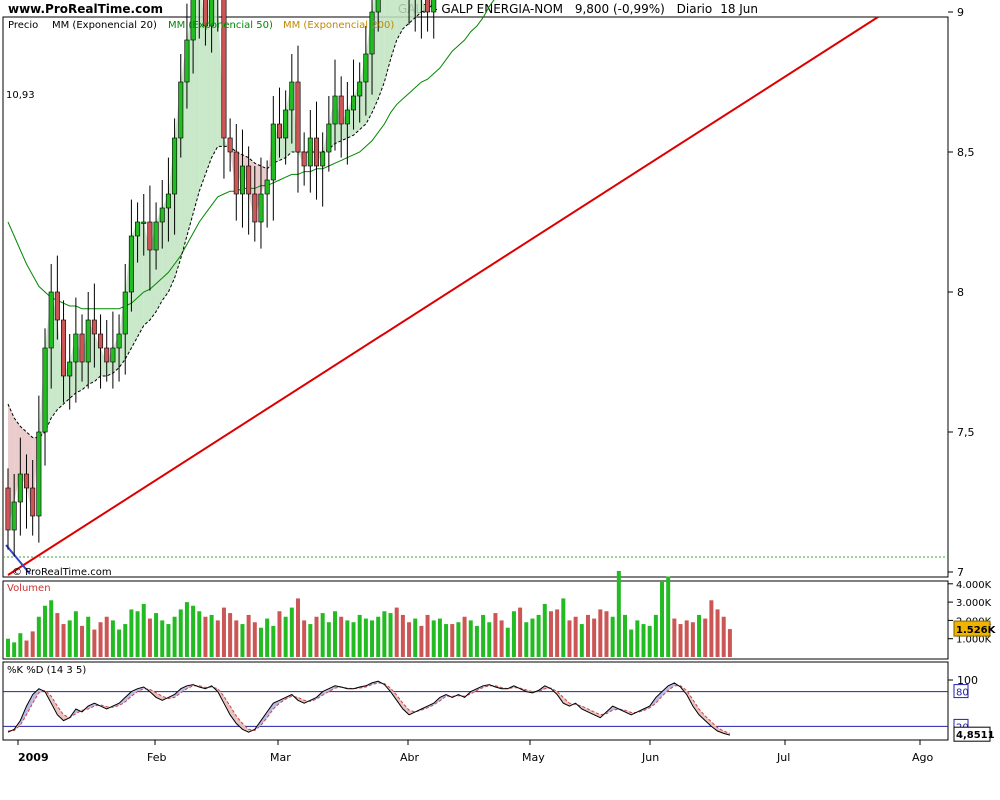 This screenshot has height=800, width=1000. I want to click on stoch-last-badge-label: 4,8511, so click(975, 735).